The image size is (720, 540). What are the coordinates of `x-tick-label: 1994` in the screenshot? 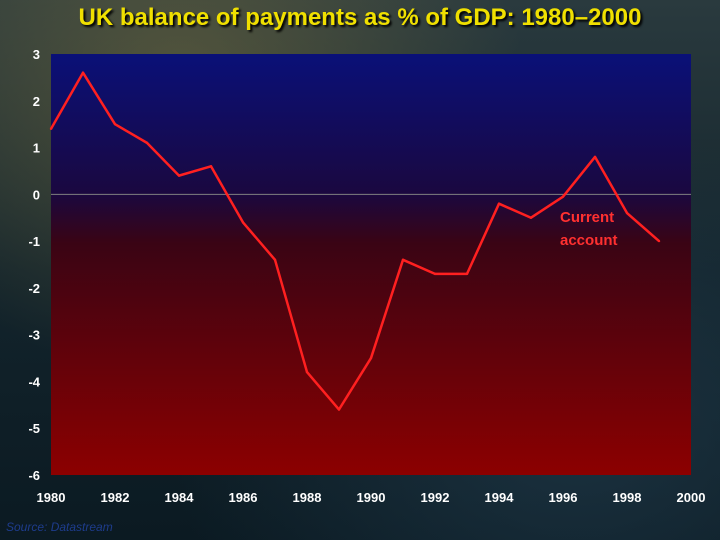 It's located at (500, 497).